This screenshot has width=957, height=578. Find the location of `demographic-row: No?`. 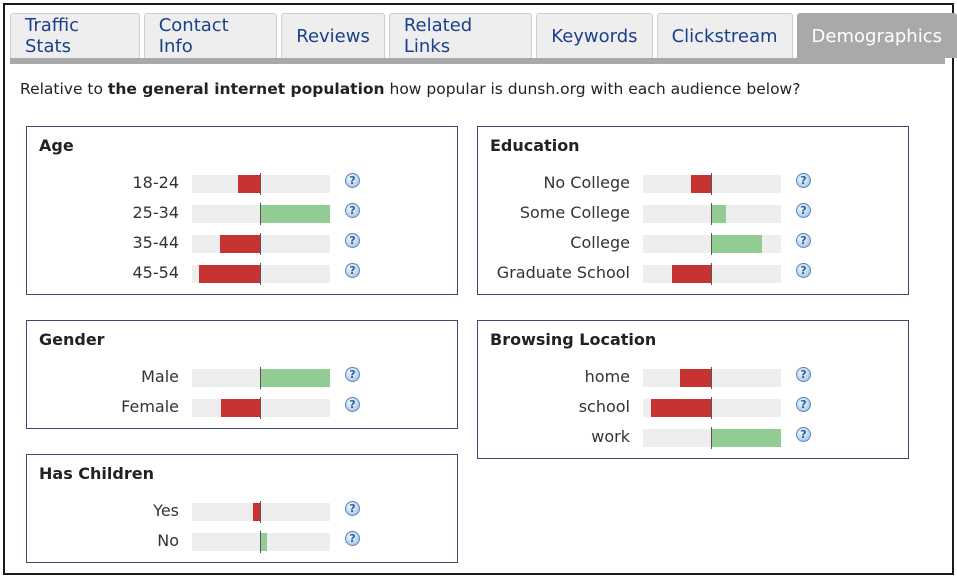

demographic-row: No? is located at coordinates (242, 542).